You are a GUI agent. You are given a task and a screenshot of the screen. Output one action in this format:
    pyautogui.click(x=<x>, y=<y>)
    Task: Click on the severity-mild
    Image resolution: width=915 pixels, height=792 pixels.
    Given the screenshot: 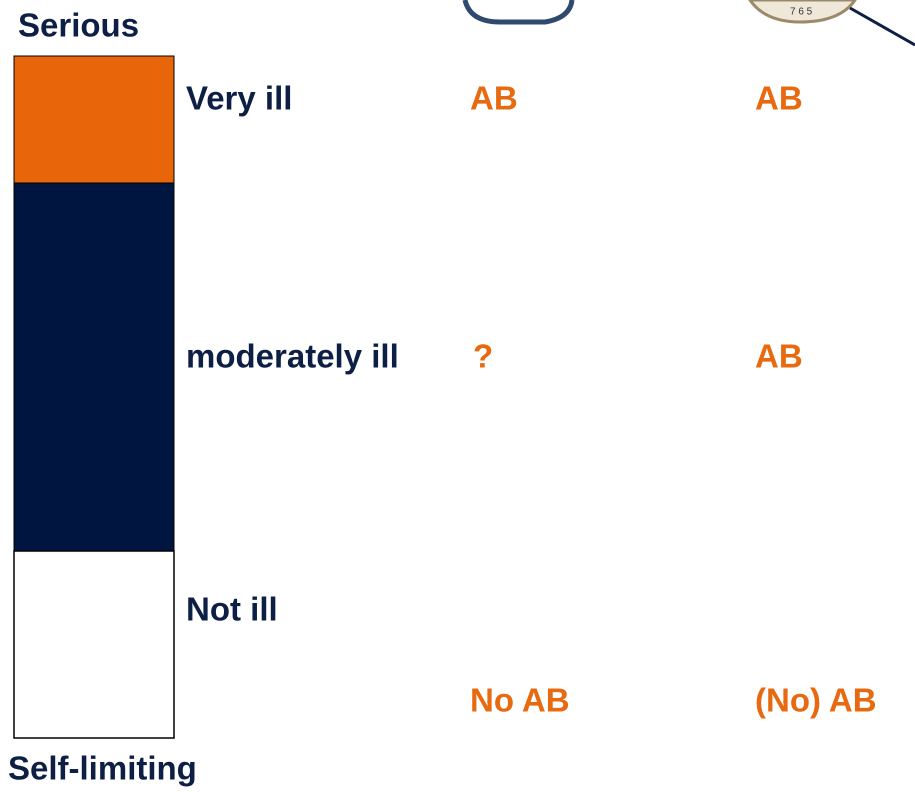 What is the action you would take?
    pyautogui.click(x=94, y=644)
    